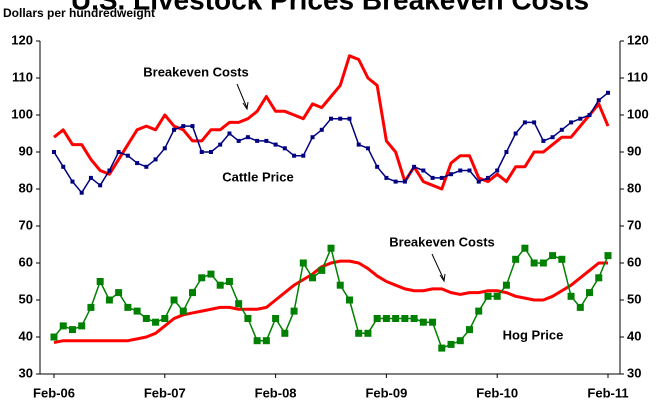 This screenshot has height=405, width=656. I want to click on y-tick-label: 40, so click(26, 335).